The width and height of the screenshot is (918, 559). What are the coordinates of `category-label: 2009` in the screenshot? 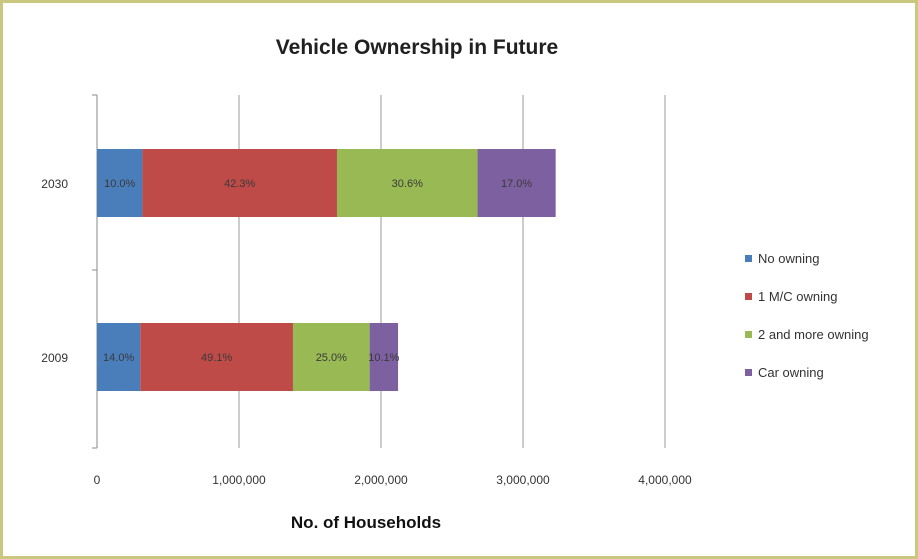 It's located at (54, 358).